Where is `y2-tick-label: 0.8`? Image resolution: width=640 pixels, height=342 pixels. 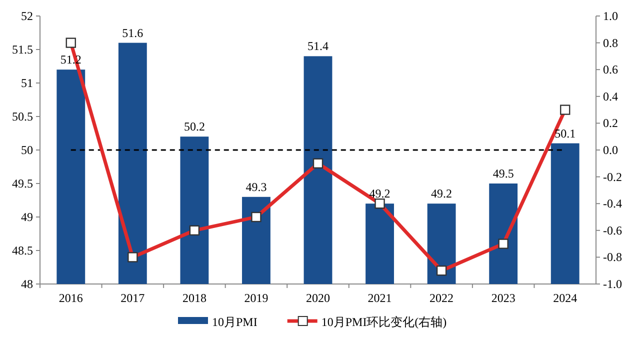
y2-tick-label: 0.8 is located at coordinates (610, 43).